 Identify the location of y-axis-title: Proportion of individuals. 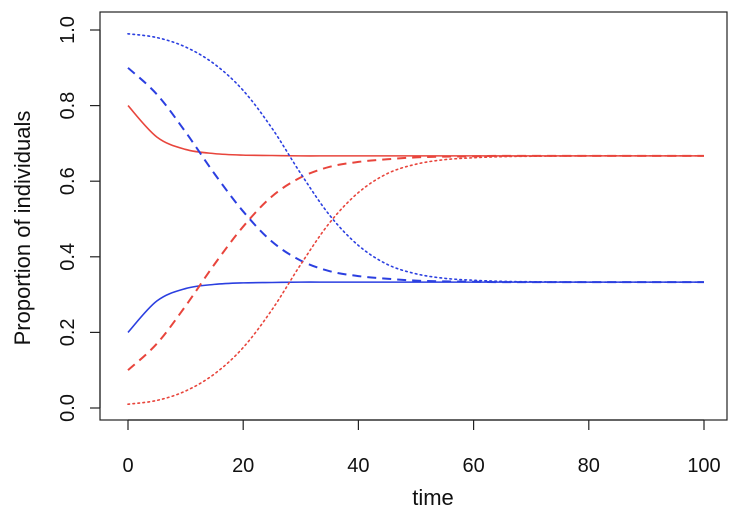
(22, 228).